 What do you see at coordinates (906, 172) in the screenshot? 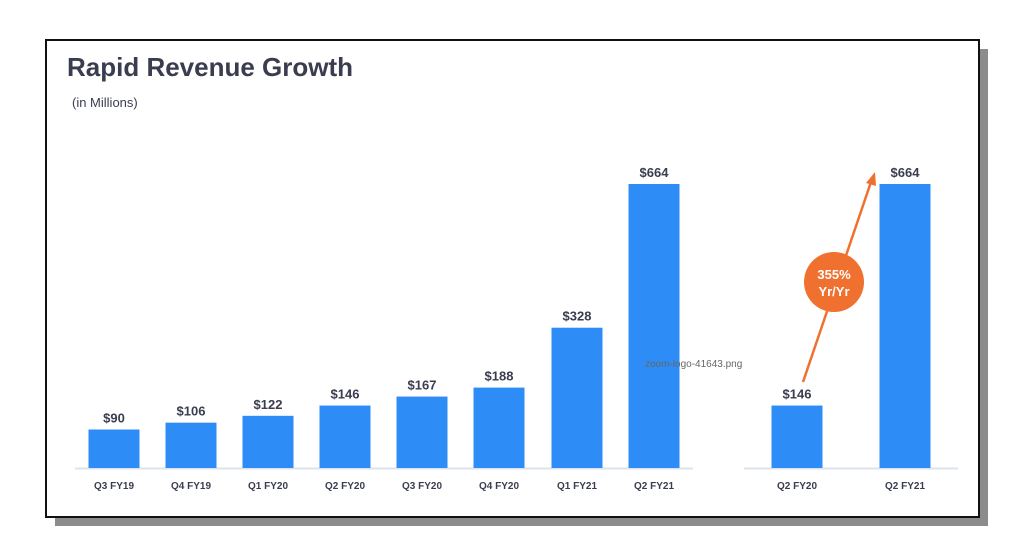
I see `compare-data-label: $664` at bounding box center [906, 172].